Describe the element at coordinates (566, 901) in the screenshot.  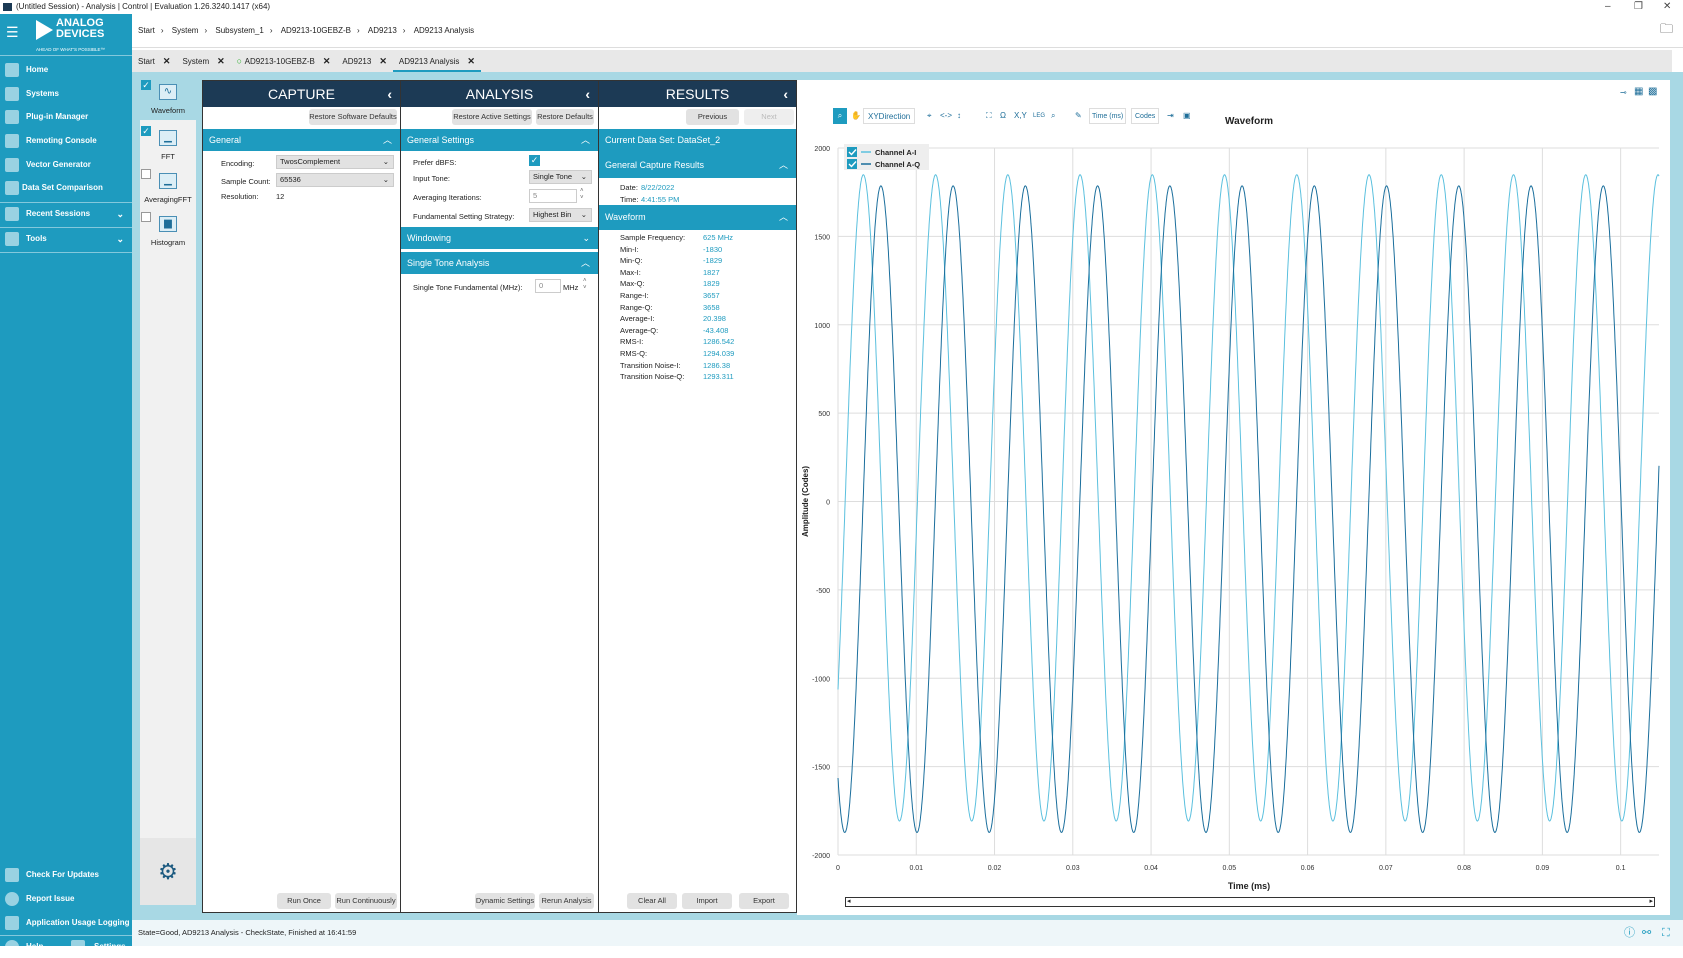
I see `rerun-analysis-button: Rerun Analysis` at that location.